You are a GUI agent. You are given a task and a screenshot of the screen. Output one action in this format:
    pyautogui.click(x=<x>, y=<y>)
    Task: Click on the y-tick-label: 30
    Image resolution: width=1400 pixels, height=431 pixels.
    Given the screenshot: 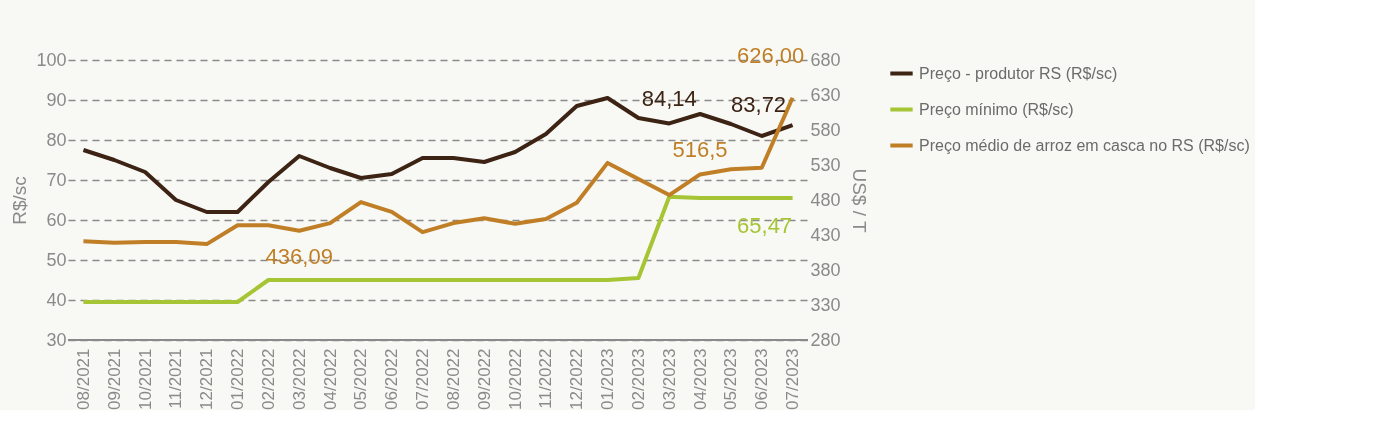 What is the action you would take?
    pyautogui.click(x=56, y=339)
    